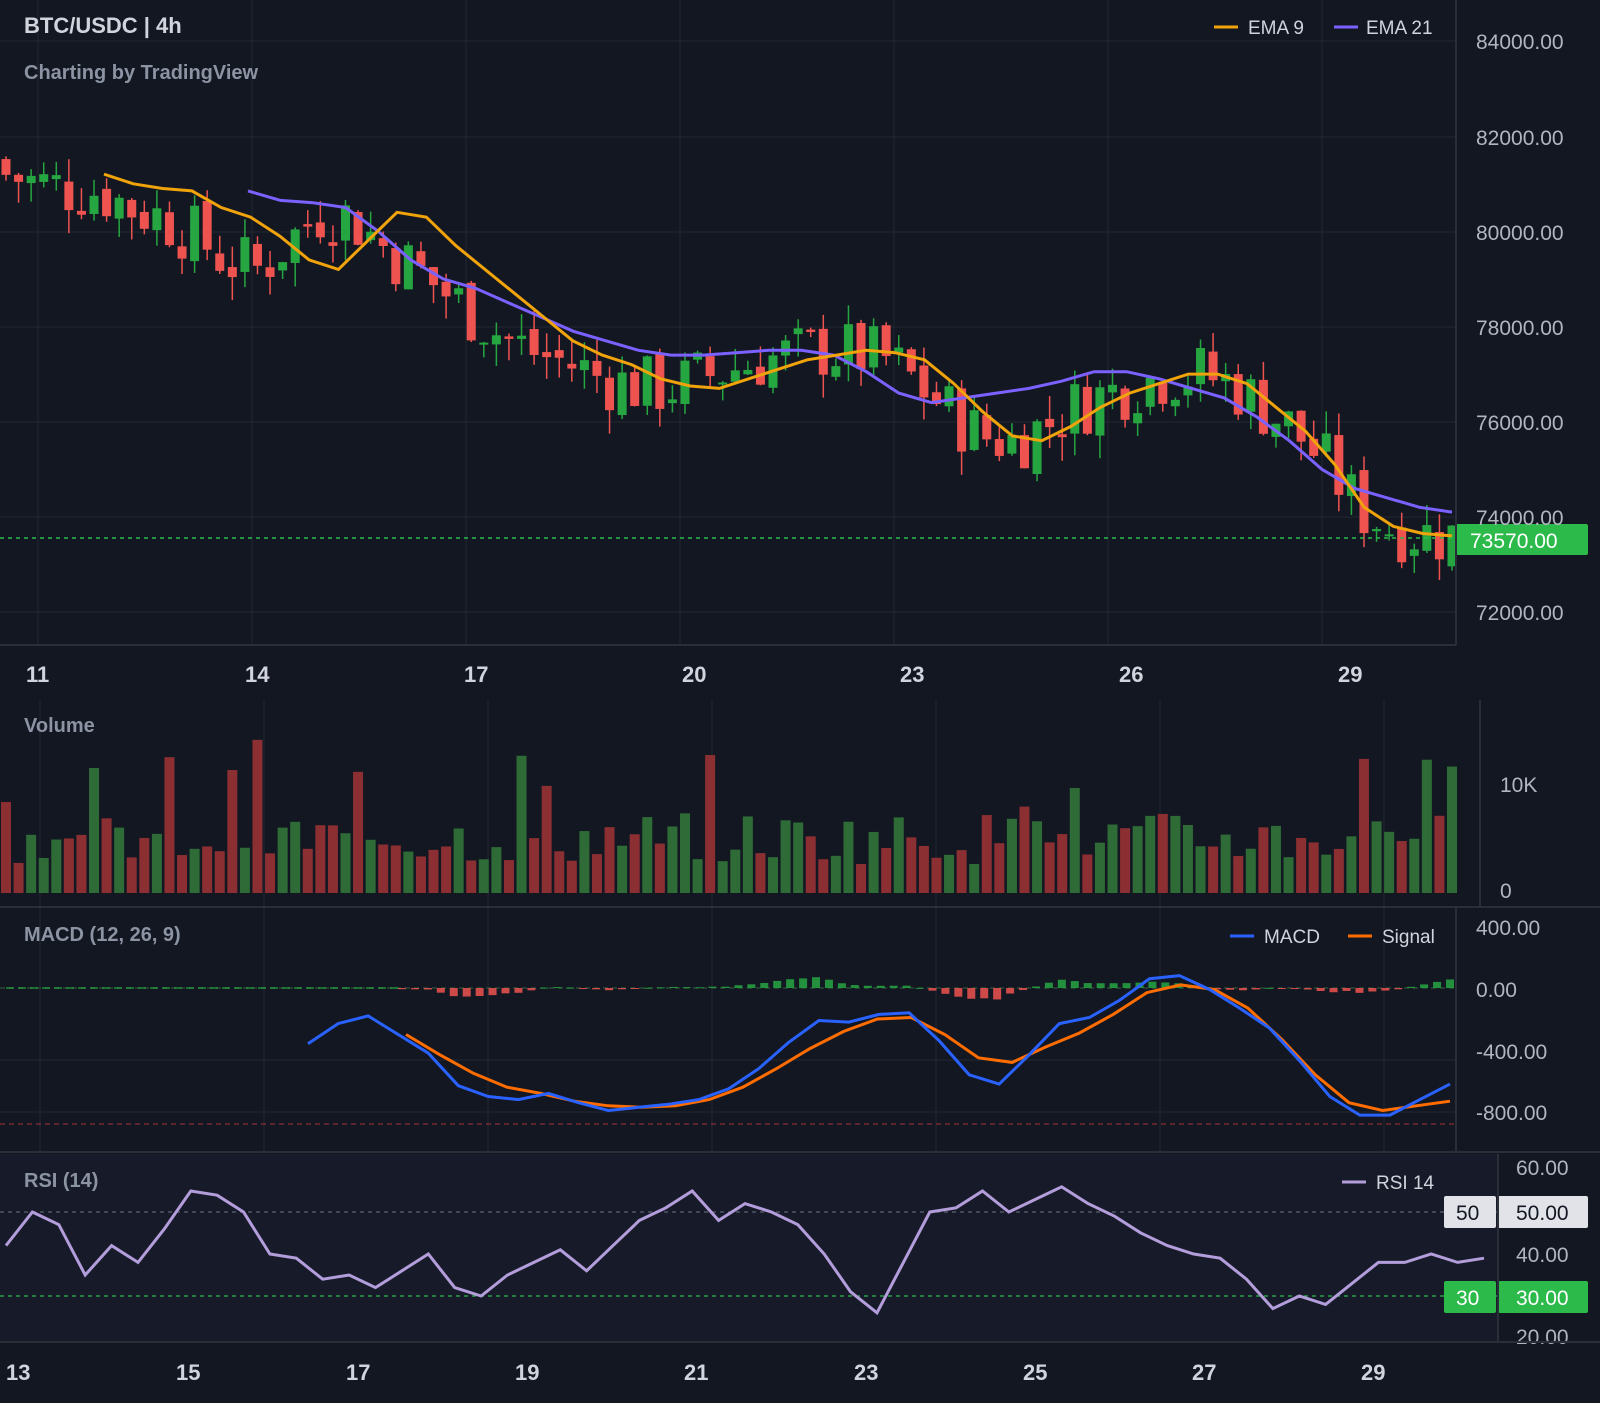 The image size is (1600, 1403). I want to click on rsi-30-tag: 30, so click(1467, 1298).